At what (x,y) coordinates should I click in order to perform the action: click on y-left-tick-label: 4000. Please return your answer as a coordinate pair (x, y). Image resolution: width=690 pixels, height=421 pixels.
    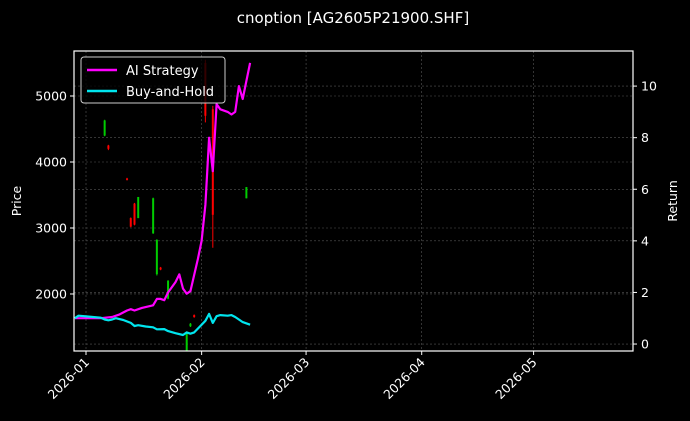
    Looking at the image, I should click on (51, 161).